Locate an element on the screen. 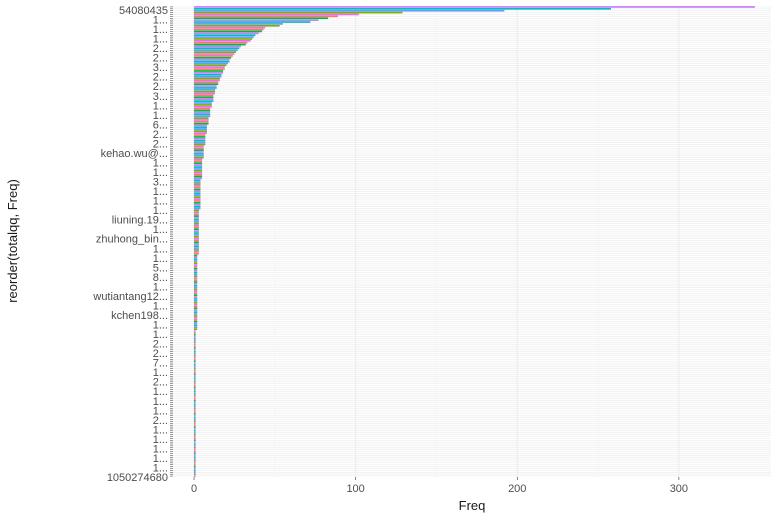 Image resolution: width=781 pixels, height=520 pixels. x-tick-label: 300 is located at coordinates (679, 489).